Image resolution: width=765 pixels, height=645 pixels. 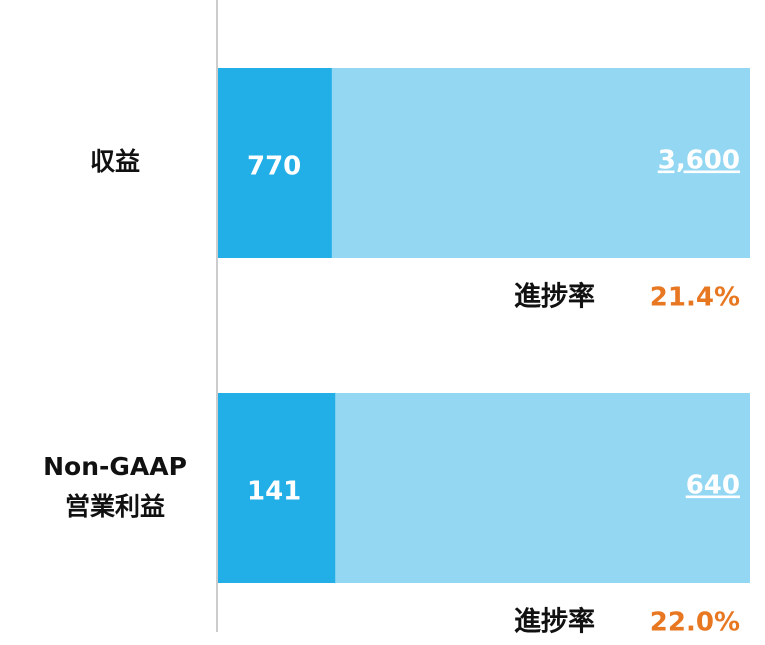 I want to click on progress-value: 21.4%, so click(x=695, y=298).